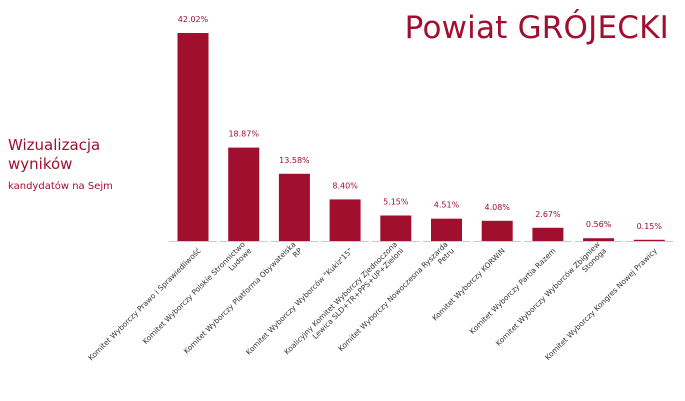 Image resolution: width=685 pixels, height=401 pixels. I want to click on data-label: 4.51%, so click(447, 205).